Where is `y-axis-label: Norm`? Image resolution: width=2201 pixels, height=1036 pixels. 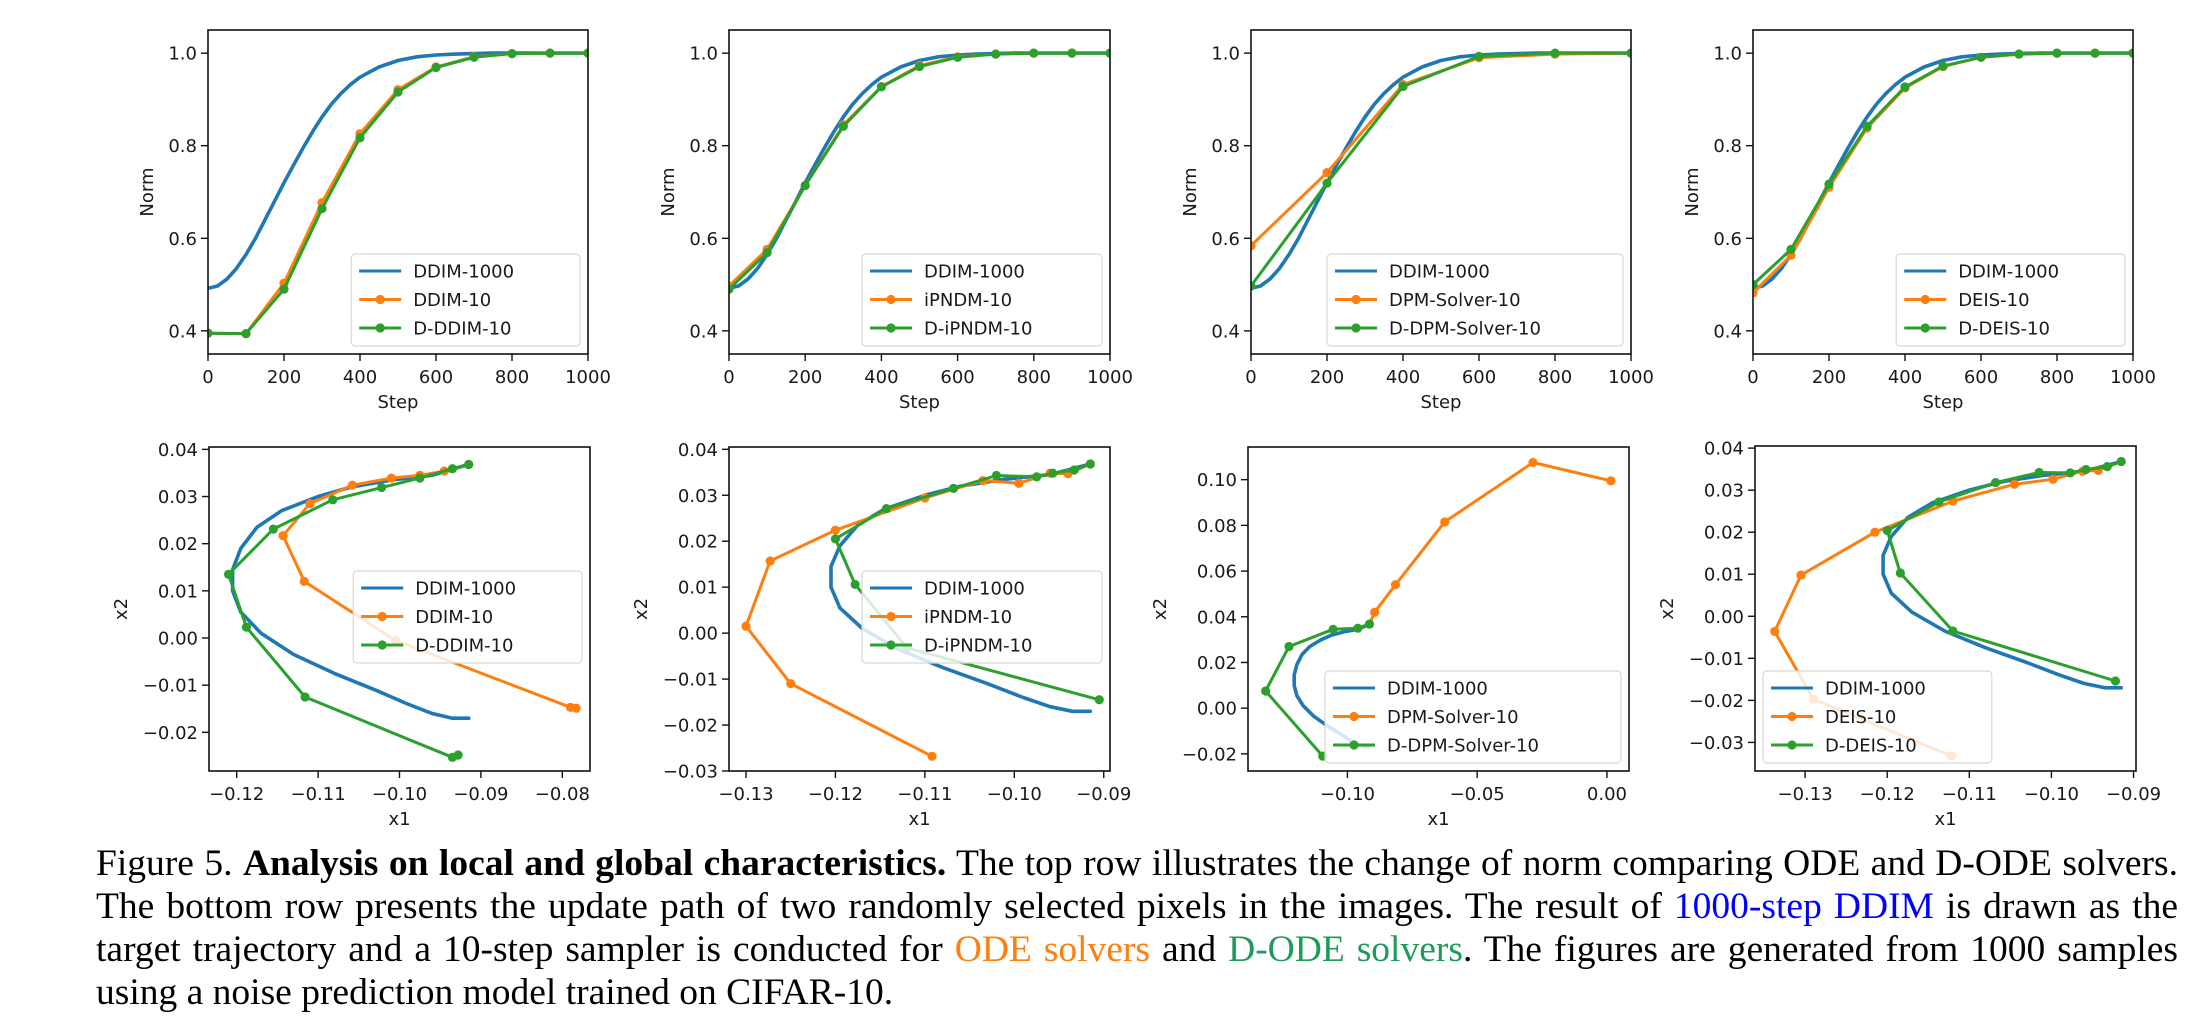
y-axis-label: Norm is located at coordinates (147, 191).